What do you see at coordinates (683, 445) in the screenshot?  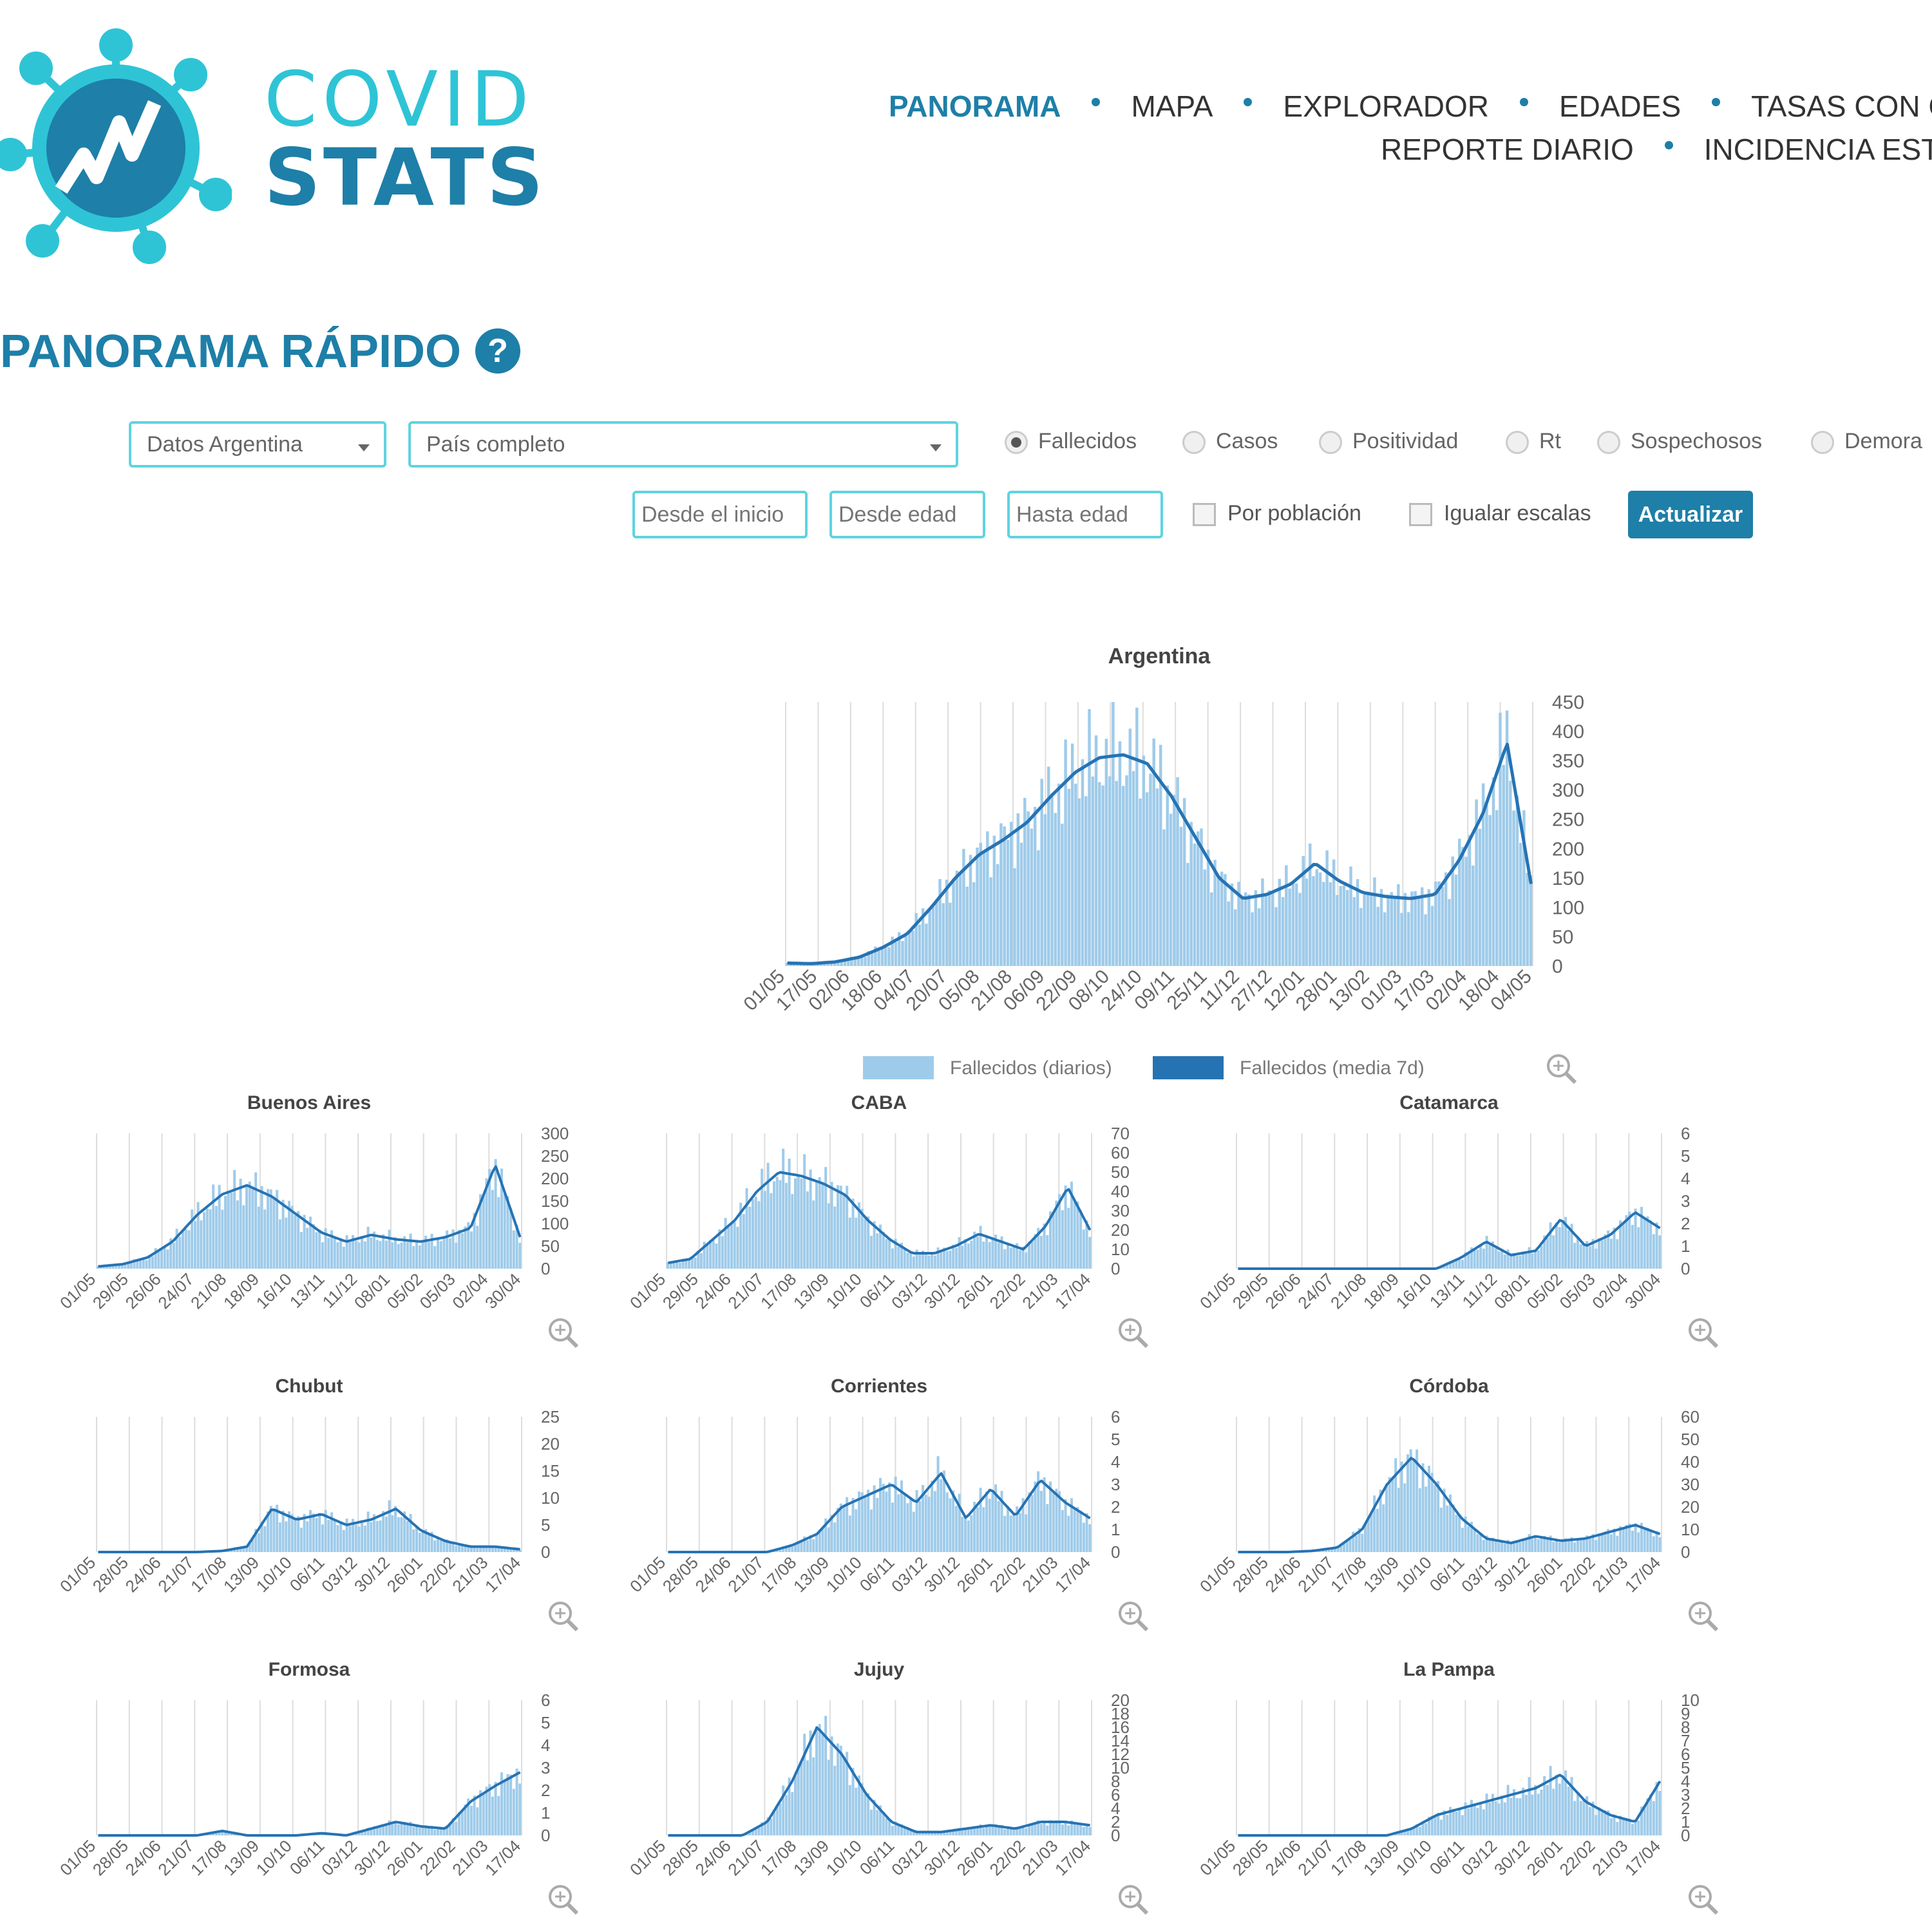 I see `region-select: País completo` at bounding box center [683, 445].